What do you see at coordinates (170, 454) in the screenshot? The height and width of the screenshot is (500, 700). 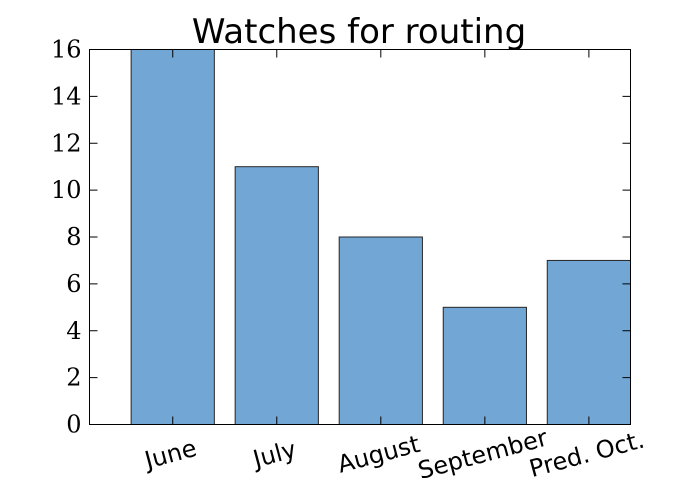 I see `x-tick-label: June` at bounding box center [170, 454].